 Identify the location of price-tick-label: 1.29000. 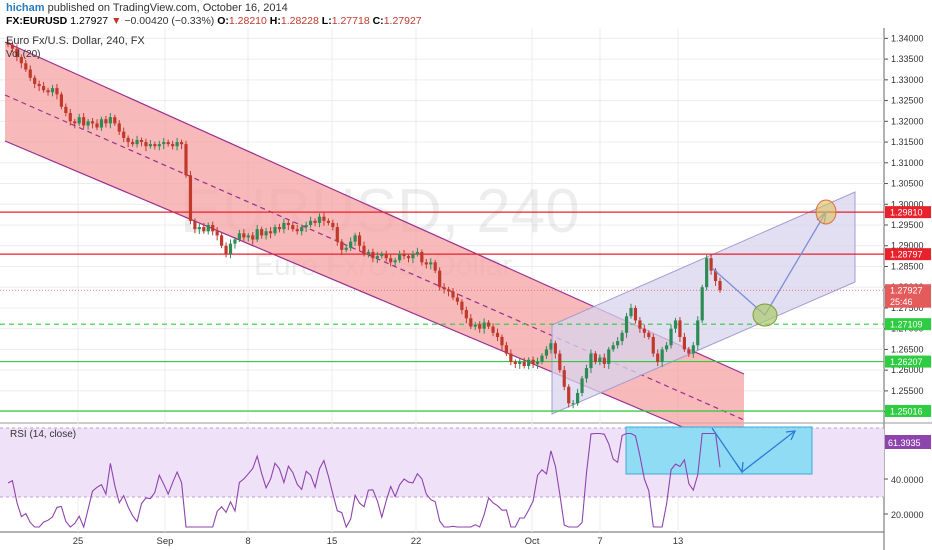
(907, 246).